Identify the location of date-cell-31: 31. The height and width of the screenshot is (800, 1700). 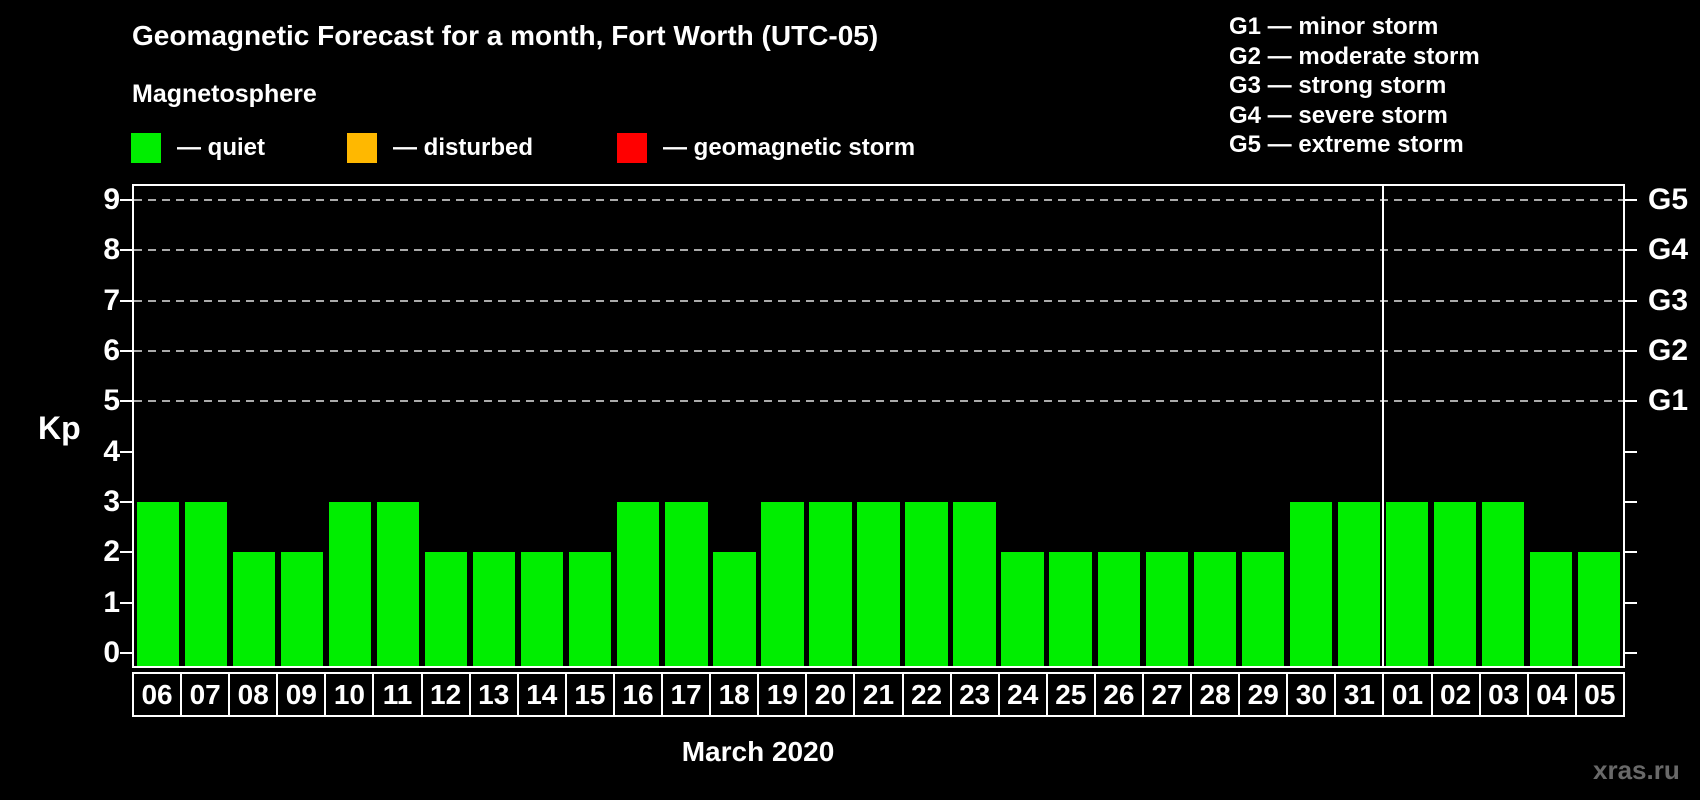
(1359, 694).